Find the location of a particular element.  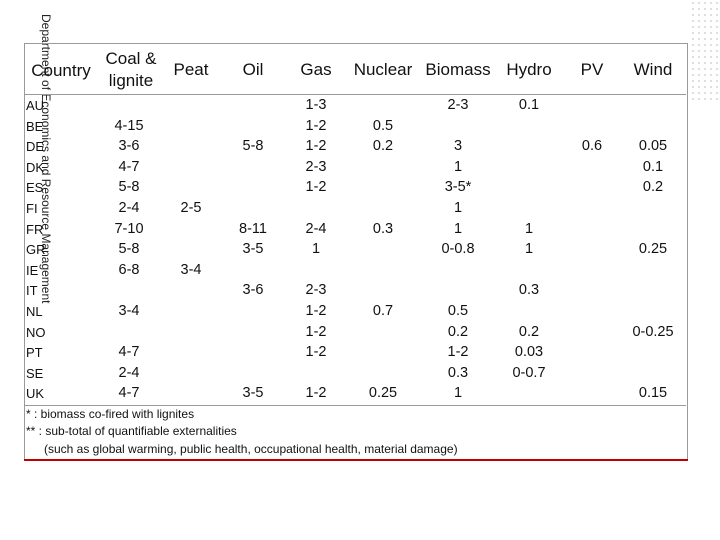

header-nuclear: Nuclear is located at coordinates (383, 69).